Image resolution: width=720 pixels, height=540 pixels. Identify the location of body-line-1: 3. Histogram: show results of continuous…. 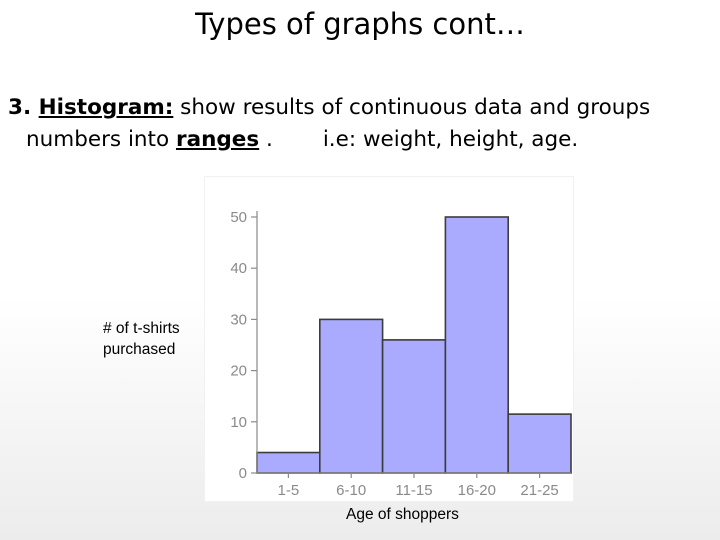
(361, 108).